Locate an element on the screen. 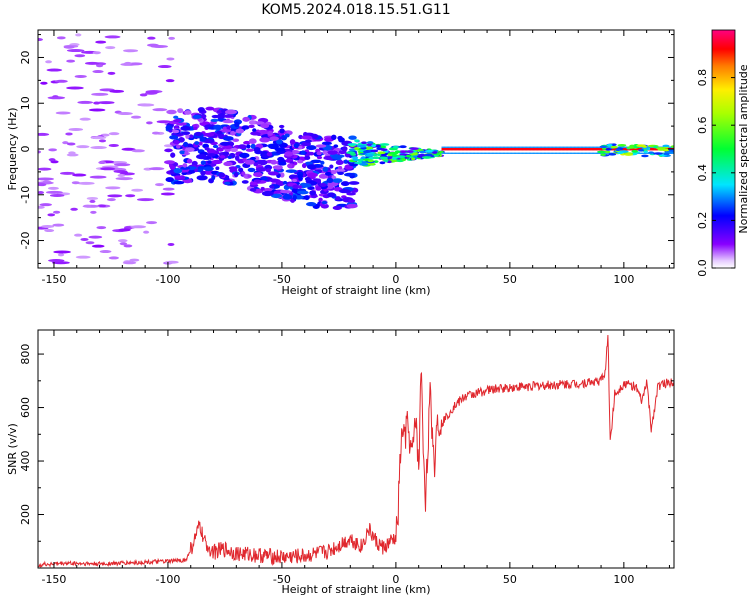 The height and width of the screenshot is (600, 750). snr-y-label: SNR (v/v) is located at coordinates (12, 449).